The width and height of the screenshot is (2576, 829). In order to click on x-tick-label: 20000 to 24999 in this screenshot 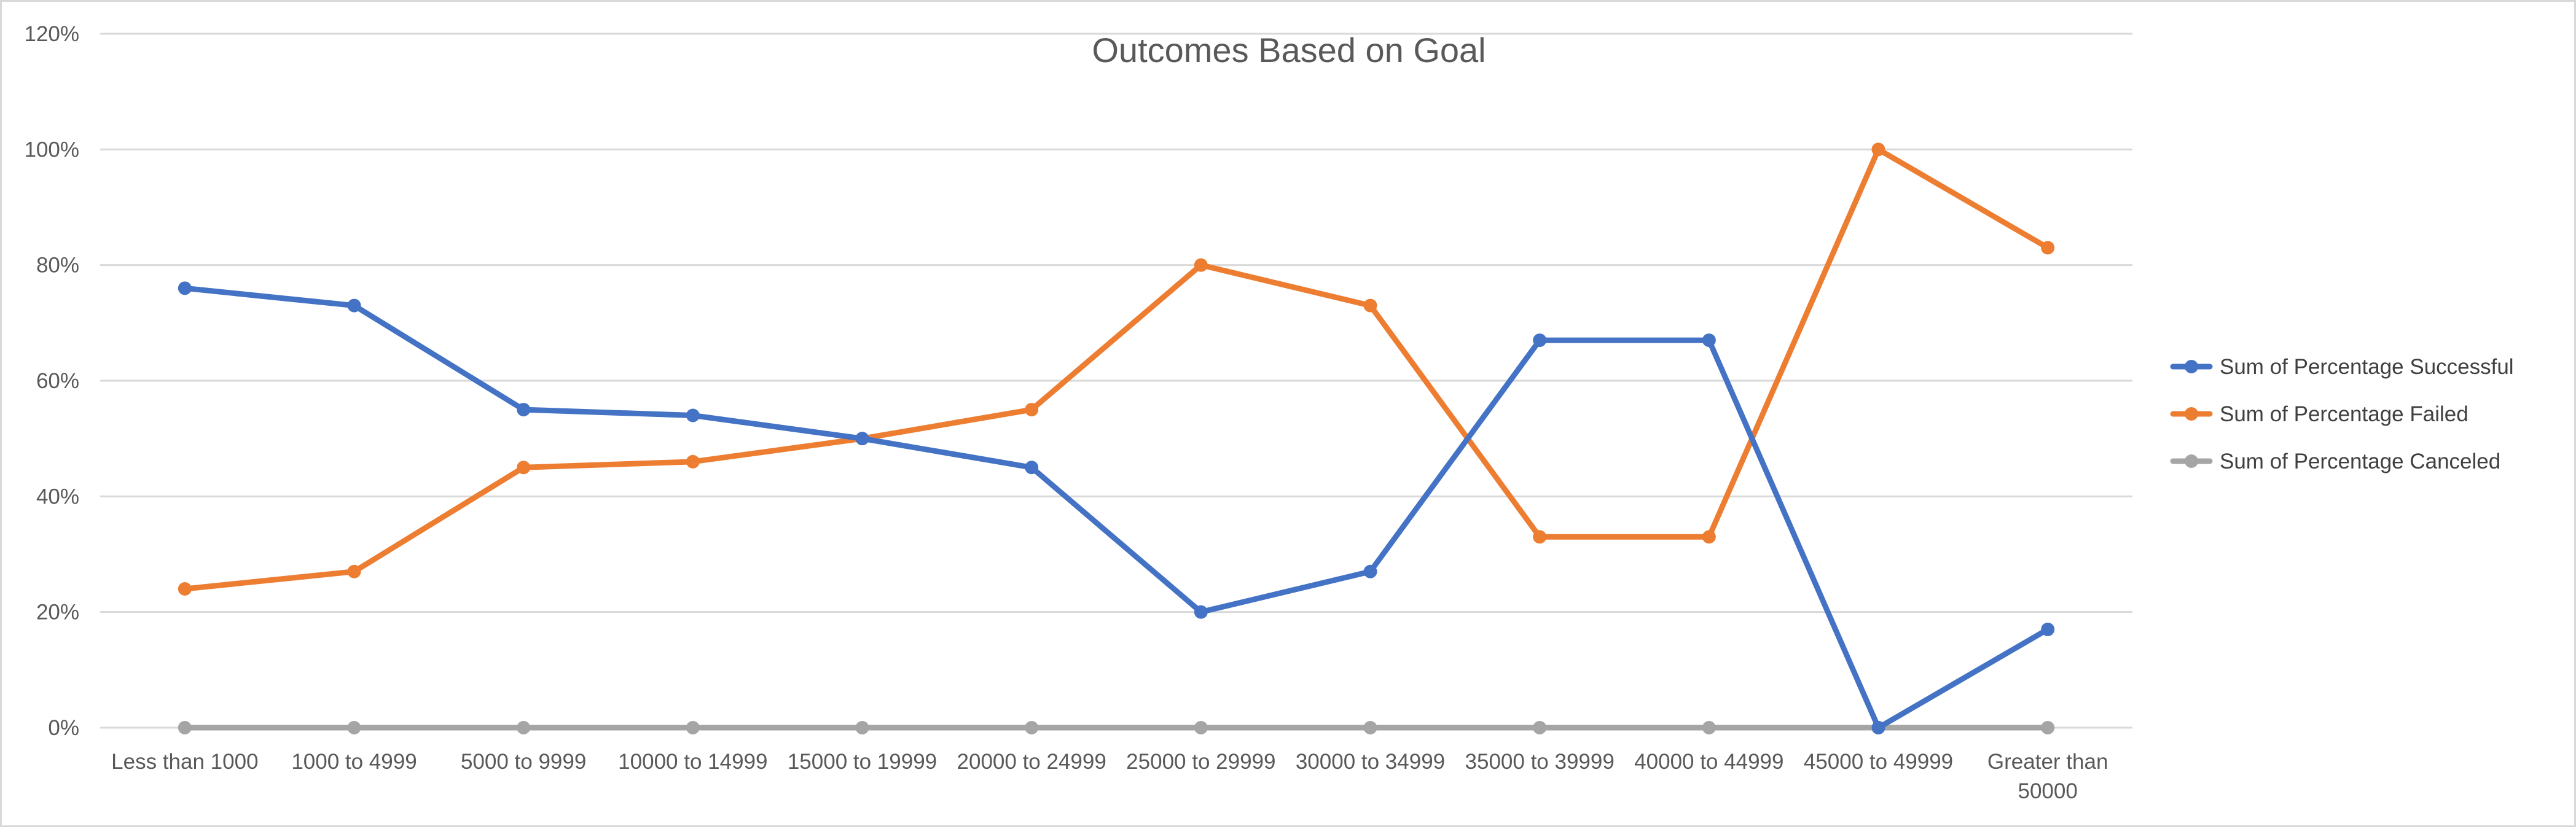, I will do `click(1031, 762)`.